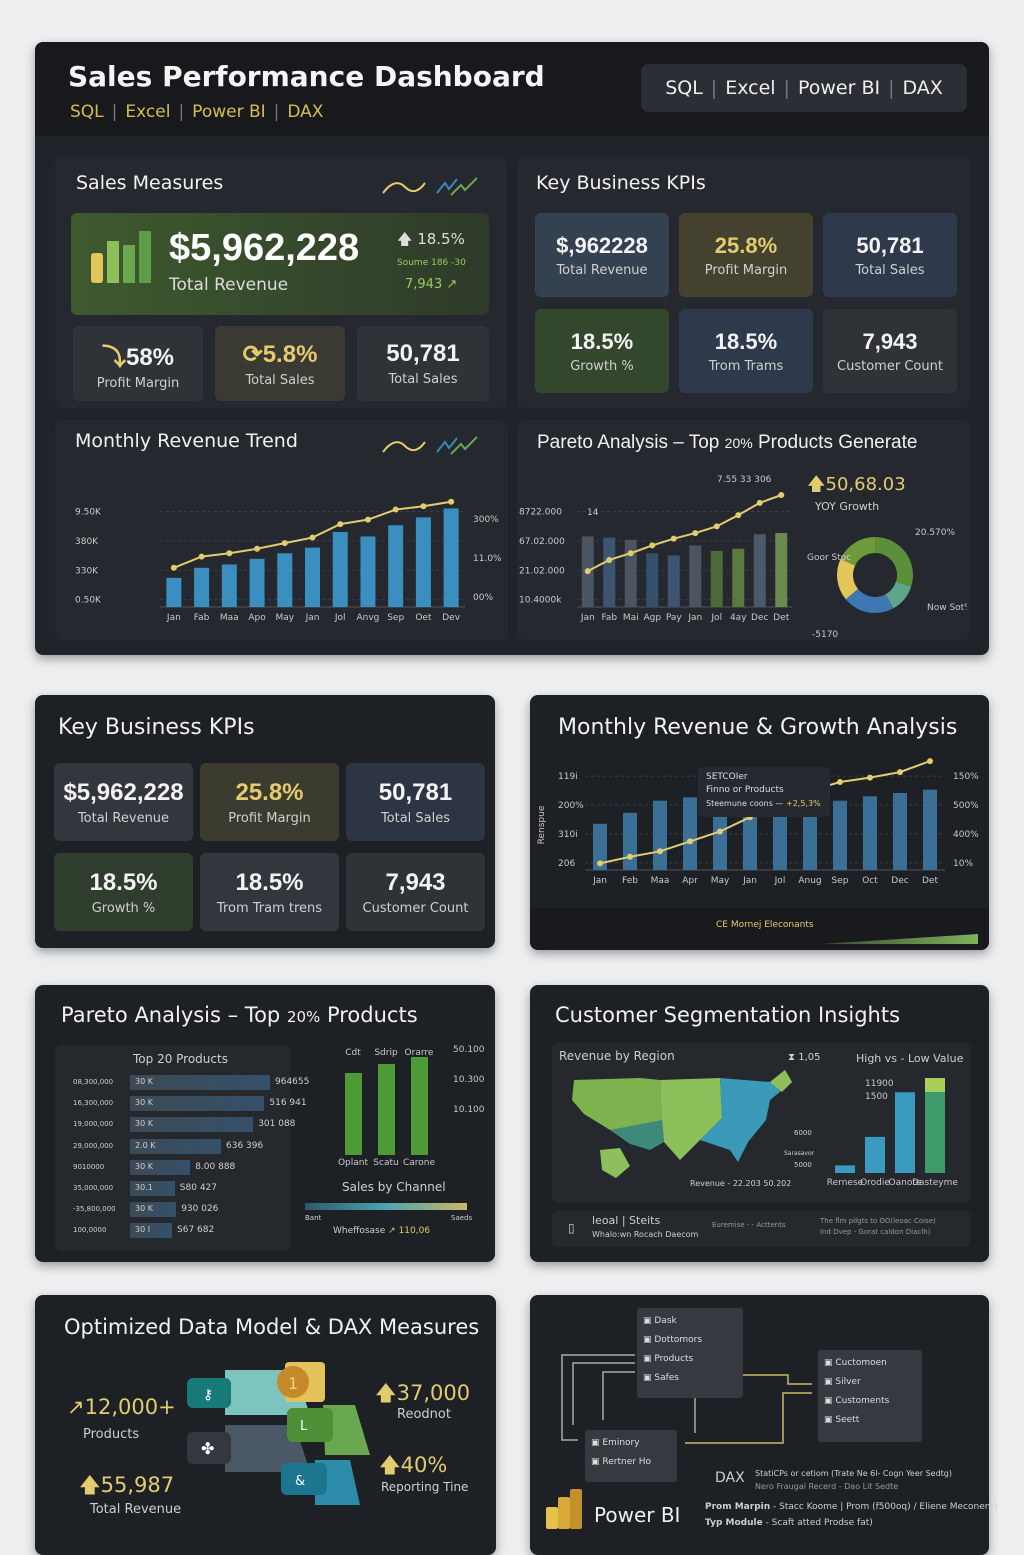 This screenshot has height=1555, width=1024. I want to click on row-axis-label: 35,000,000, so click(93, 1188).